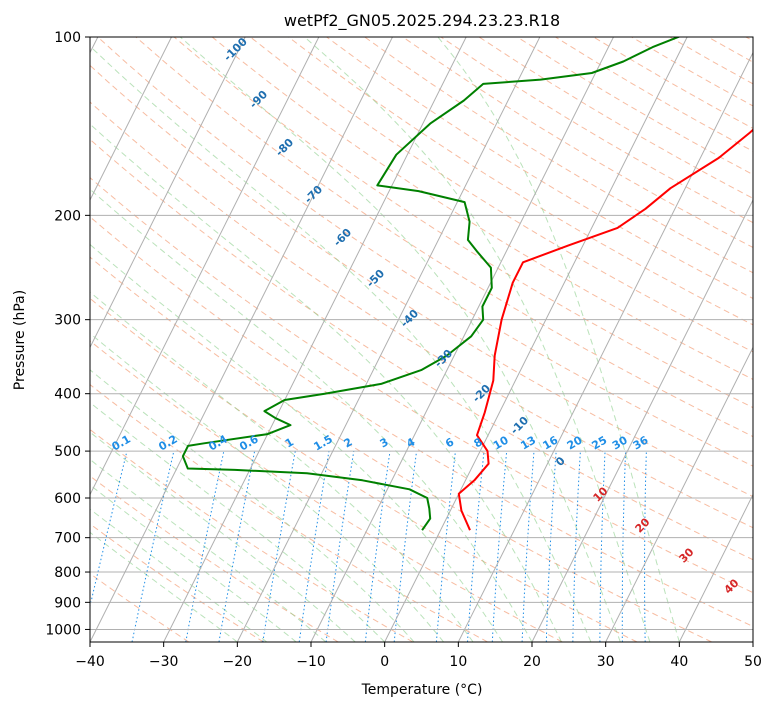 Image resolution: width=775 pixels, height=708 pixels. What do you see at coordinates (606, 662) in the screenshot?
I see `x-tick-label: 30` at bounding box center [606, 662].